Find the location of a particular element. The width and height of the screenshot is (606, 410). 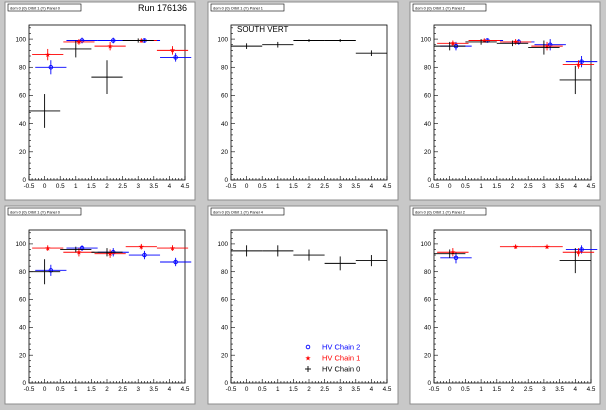

x-tick-label: 3.5 is located at coordinates (559, 186).